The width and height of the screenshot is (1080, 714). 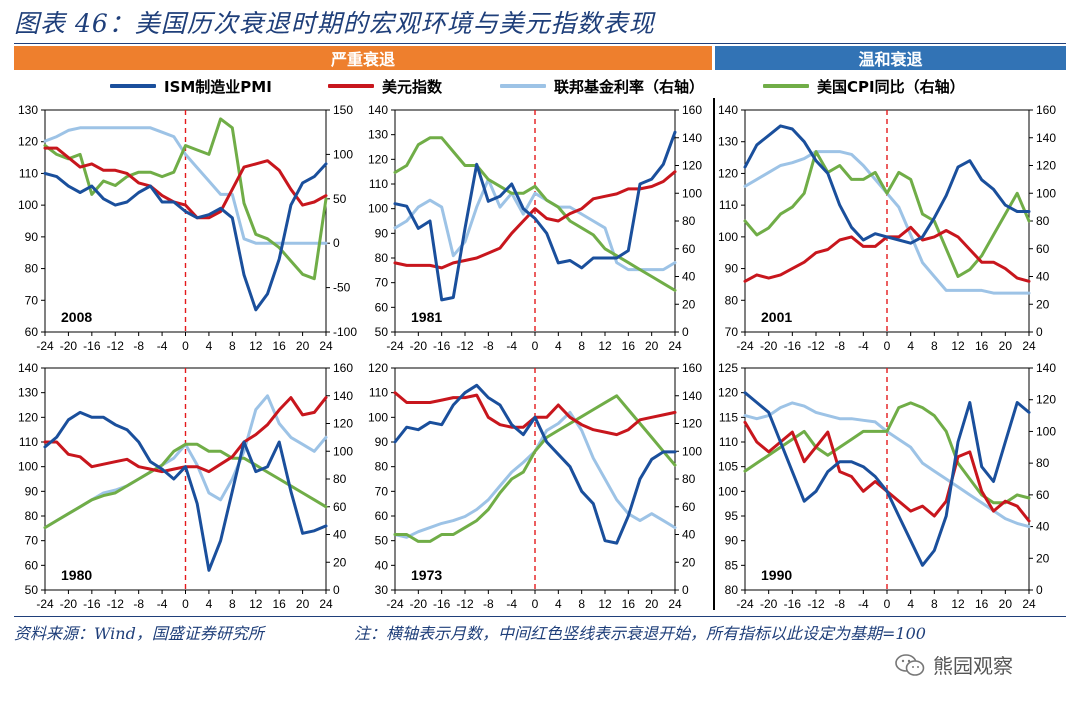 I want to click on chart-1973-y2tick-label: 100, so click(x=692, y=451).